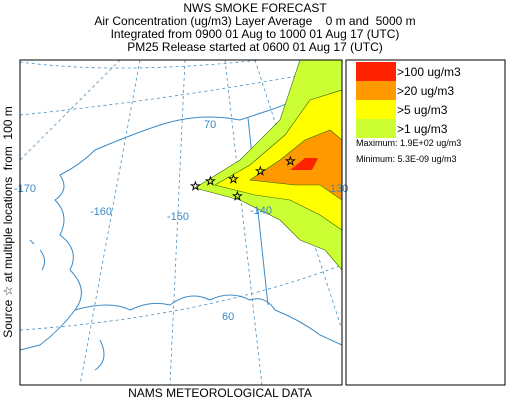 This screenshot has height=401, width=509. I want to click on legend-label: >5 ug/m3, so click(422, 110).